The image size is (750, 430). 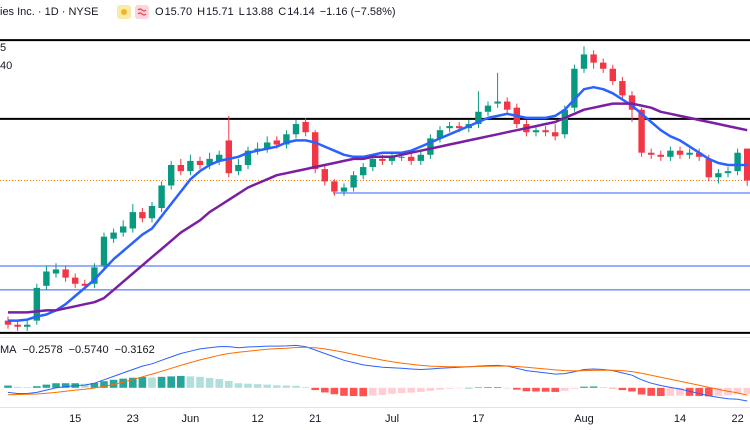 What do you see at coordinates (49, 12) in the screenshot?
I see `symbol: ies Inc. · 1D · NYSE` at bounding box center [49, 12].